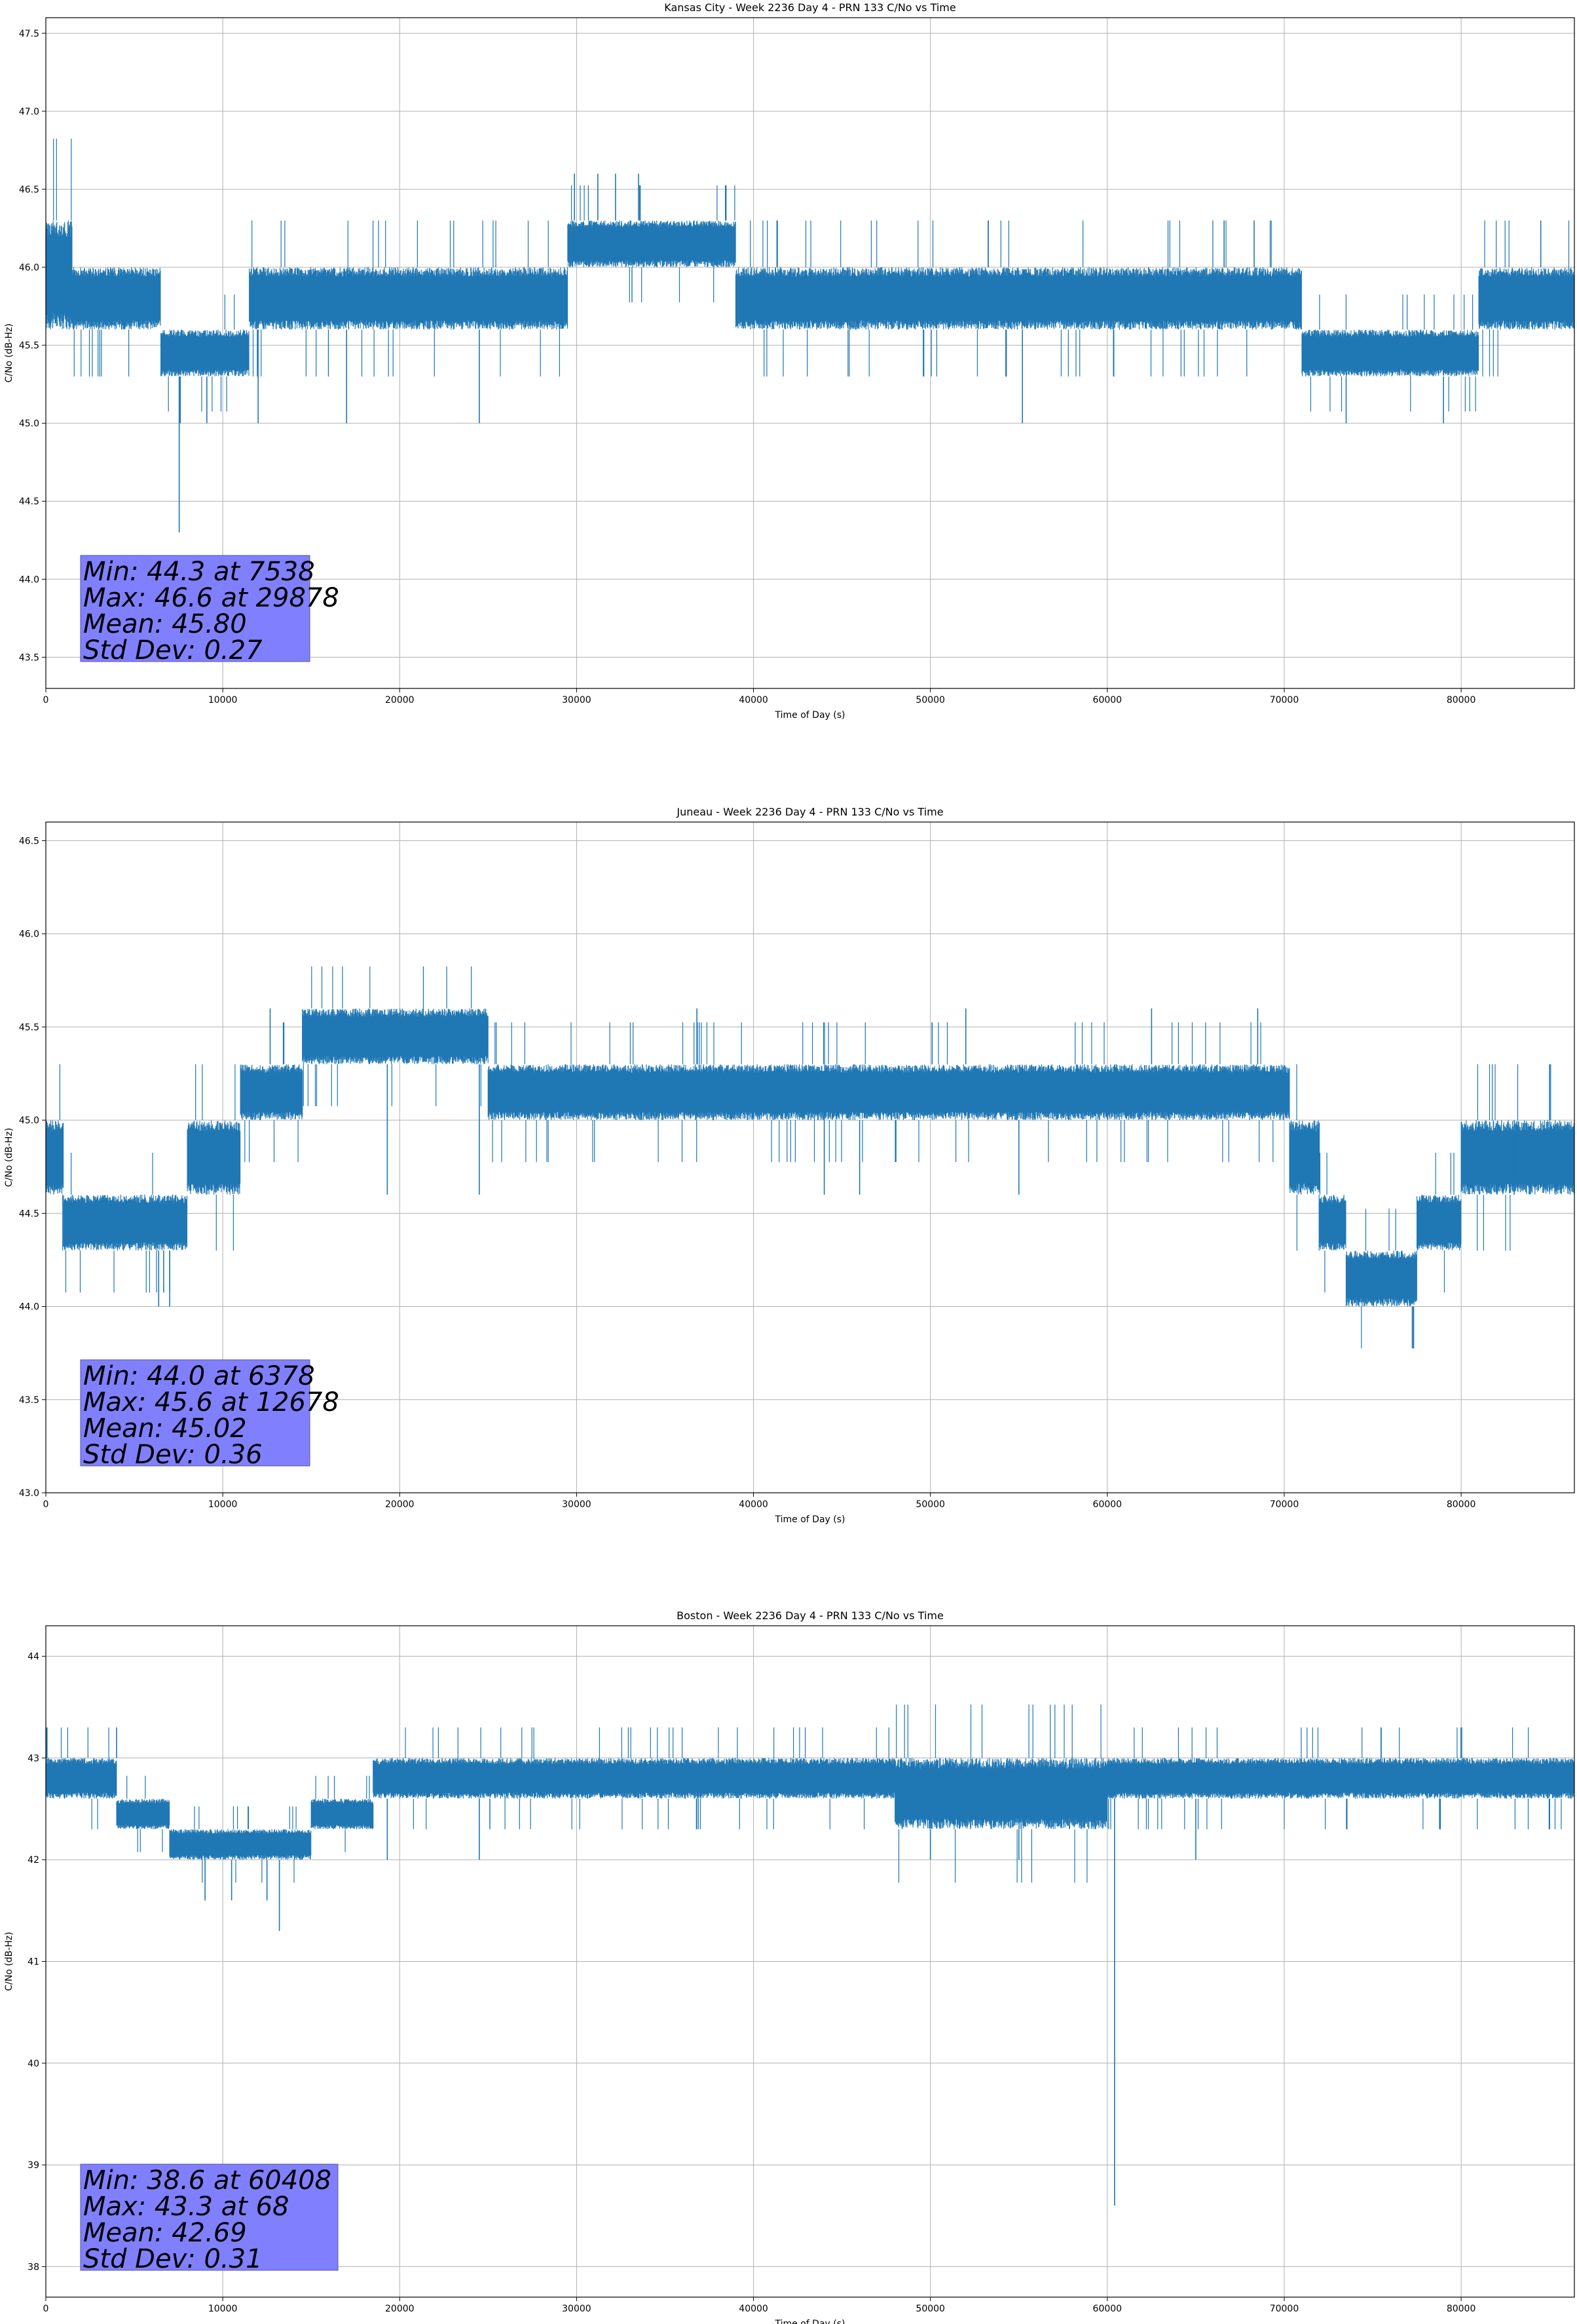 This screenshot has width=1577, height=2324. What do you see at coordinates (207, 2180) in the screenshot?
I see `stats-line: Min: 38.6 at 60408` at bounding box center [207, 2180].